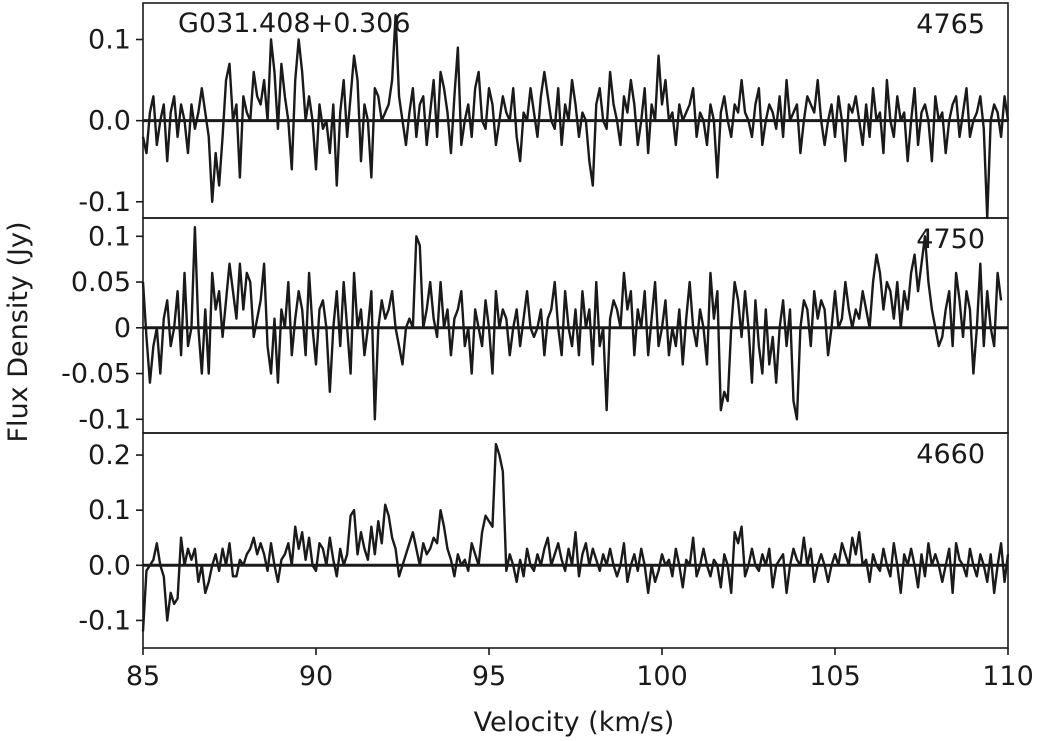 The image size is (1040, 741). Describe the element at coordinates (101, 282) in the screenshot. I see `y-tick-label: 0.05` at that location.